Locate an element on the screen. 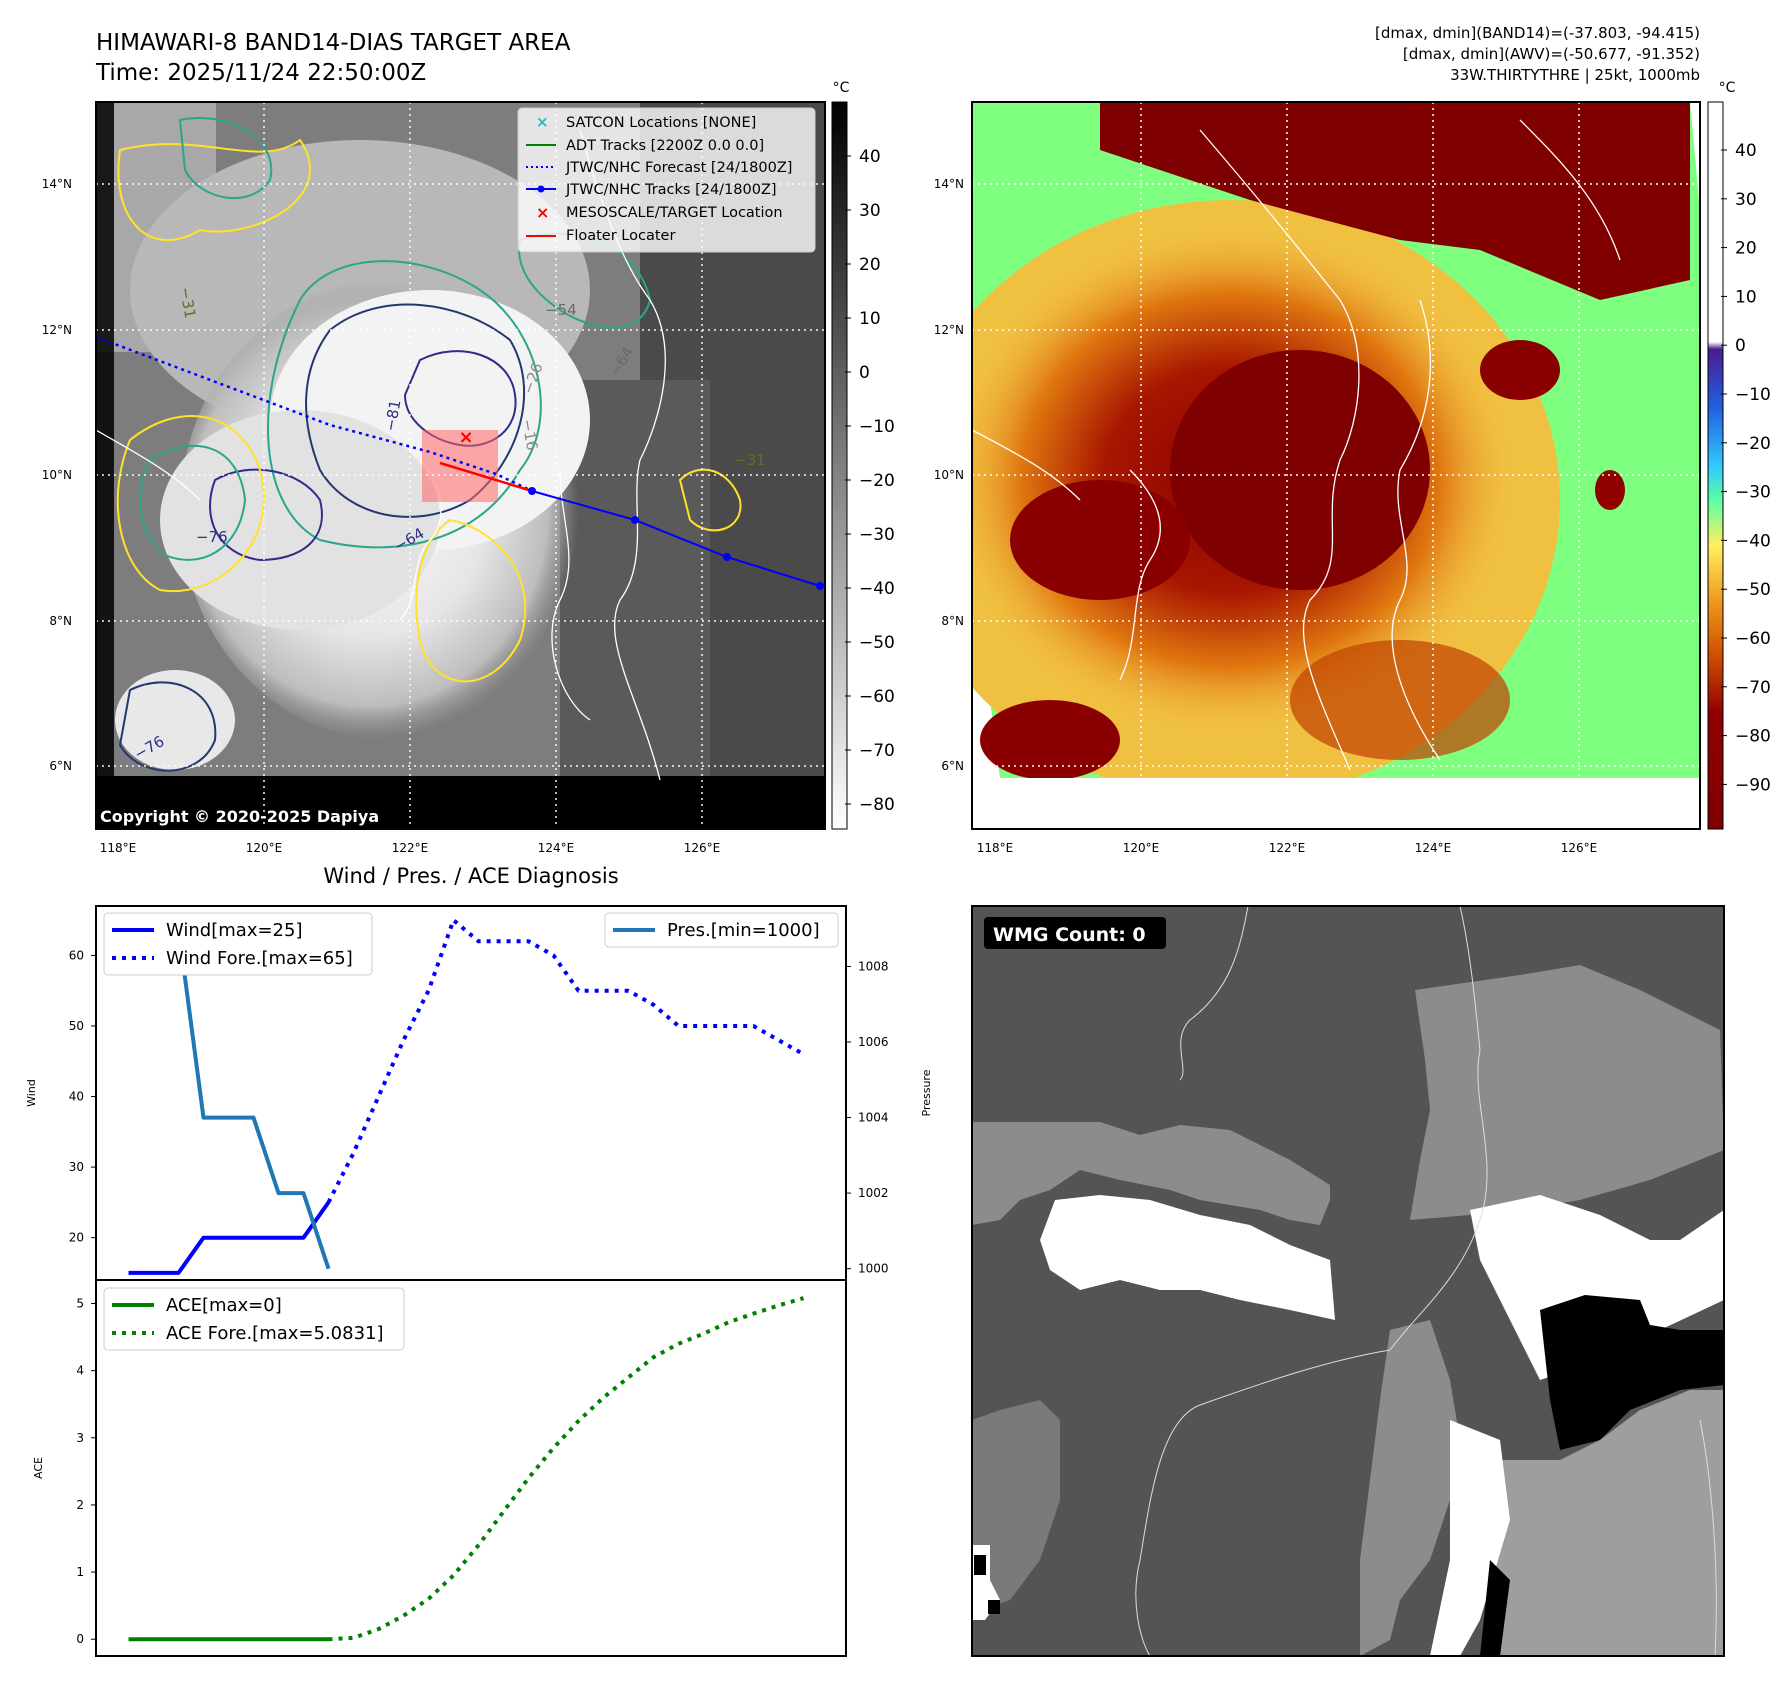 The width and height of the screenshot is (1788, 1694). colorbar-tick-label: 0 is located at coordinates (864, 373).